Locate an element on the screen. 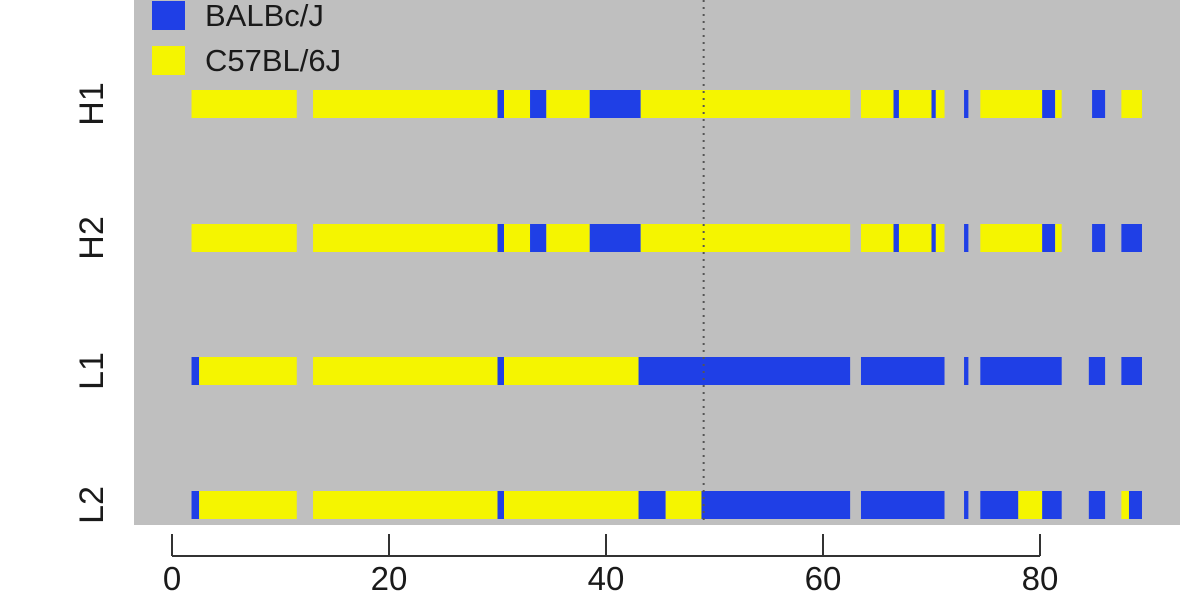 The image size is (1200, 600). segment-h1-8-c57bl-6j is located at coordinates (877, 104).